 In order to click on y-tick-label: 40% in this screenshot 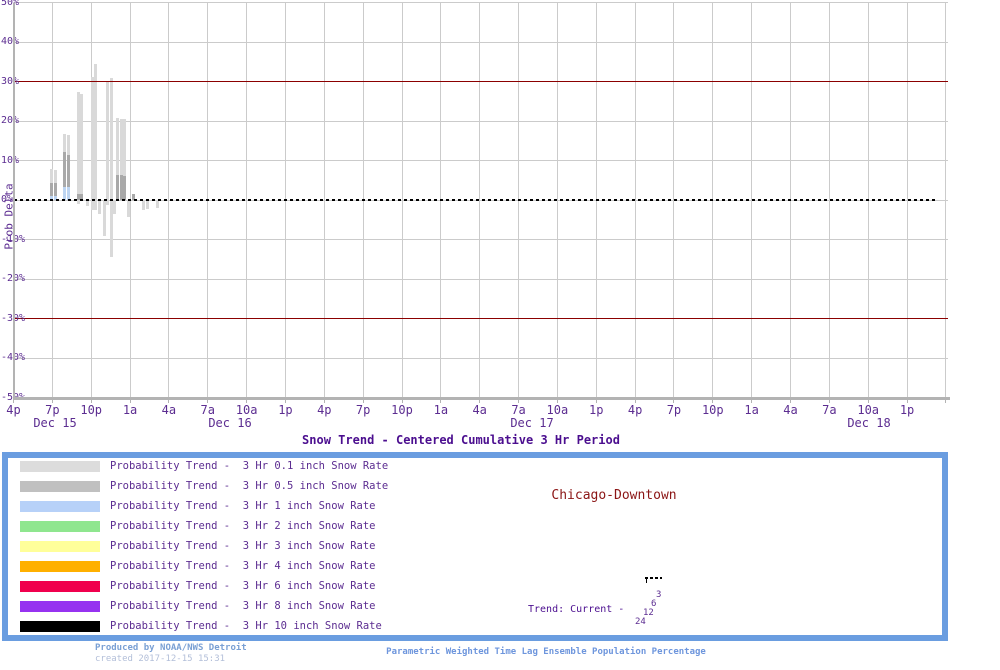, I will do `click(10, 41)`.